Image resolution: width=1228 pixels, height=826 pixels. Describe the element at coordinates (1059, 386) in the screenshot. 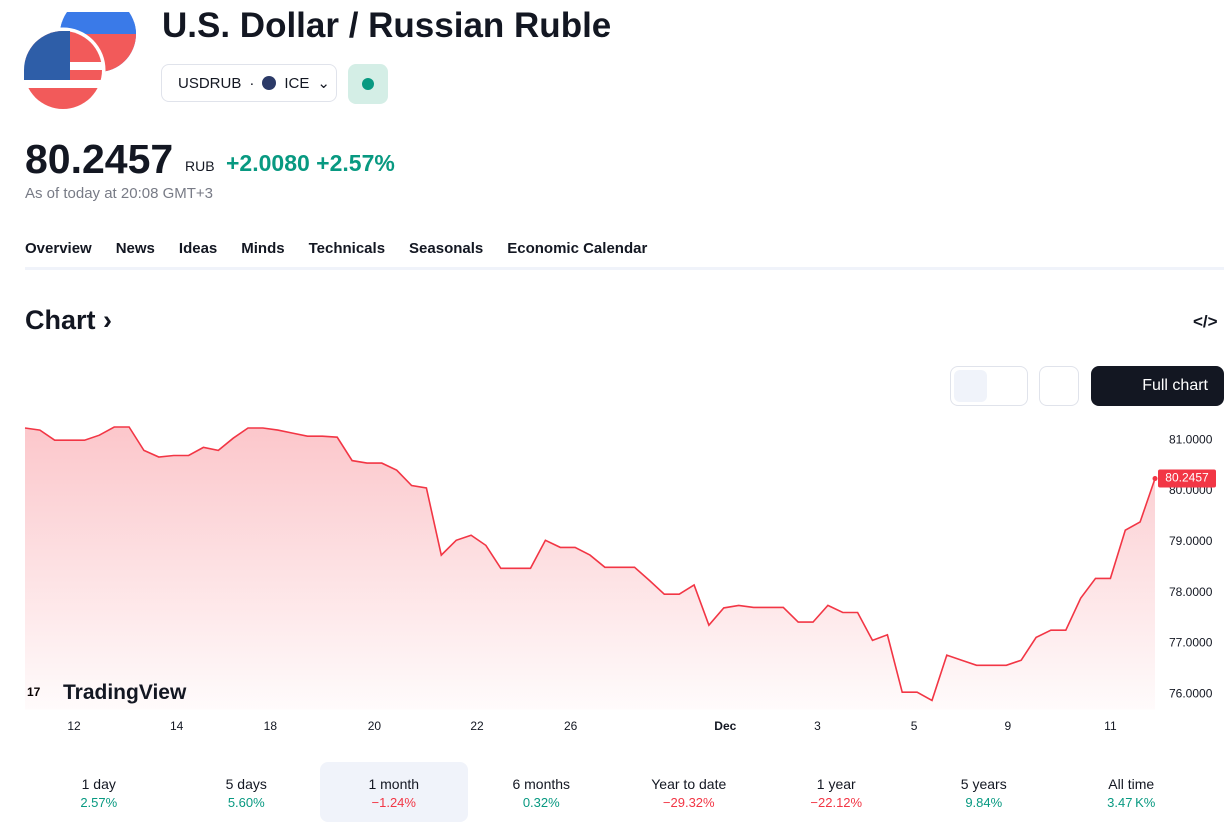

I see `snapshot-button` at that location.